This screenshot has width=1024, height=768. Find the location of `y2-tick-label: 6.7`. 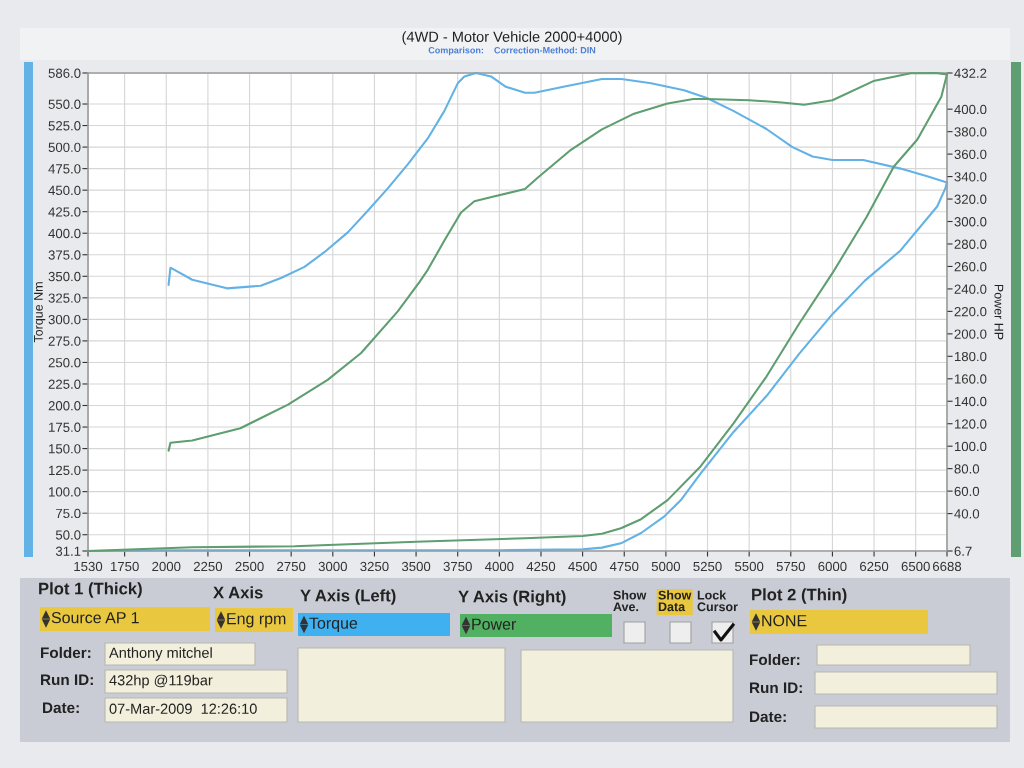

y2-tick-label: 6.7 is located at coordinates (963, 551).